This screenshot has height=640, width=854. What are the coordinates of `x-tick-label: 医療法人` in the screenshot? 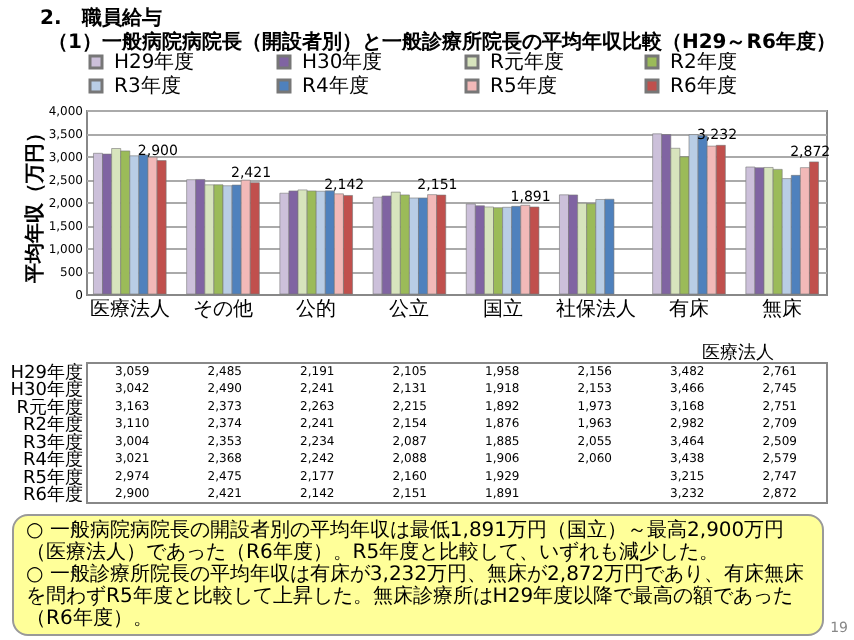 It's located at (129, 309).